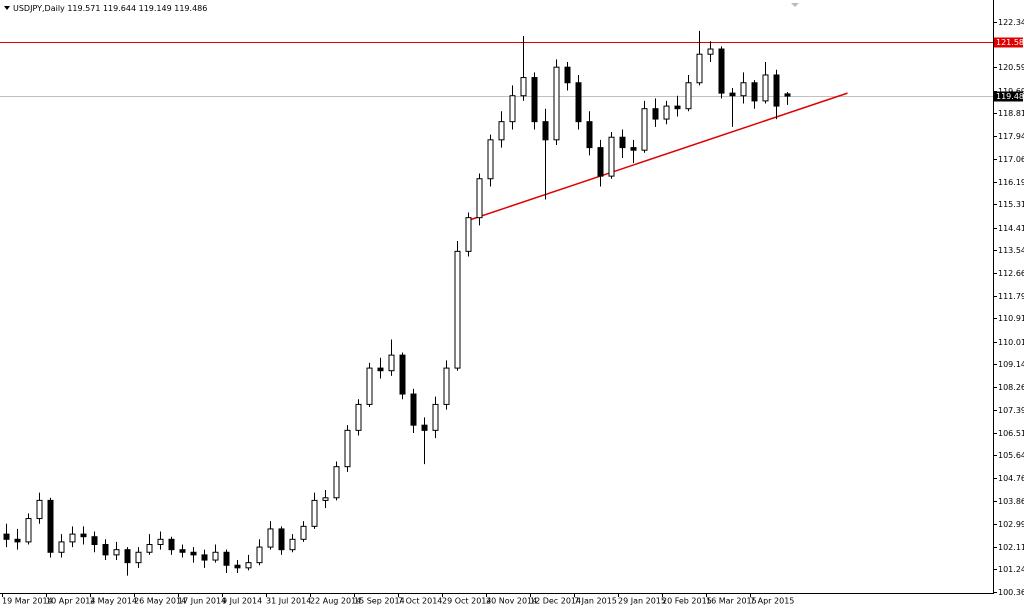  Describe the element at coordinates (1011, 22) in the screenshot. I see `y-tick-label: 122.340` at that location.